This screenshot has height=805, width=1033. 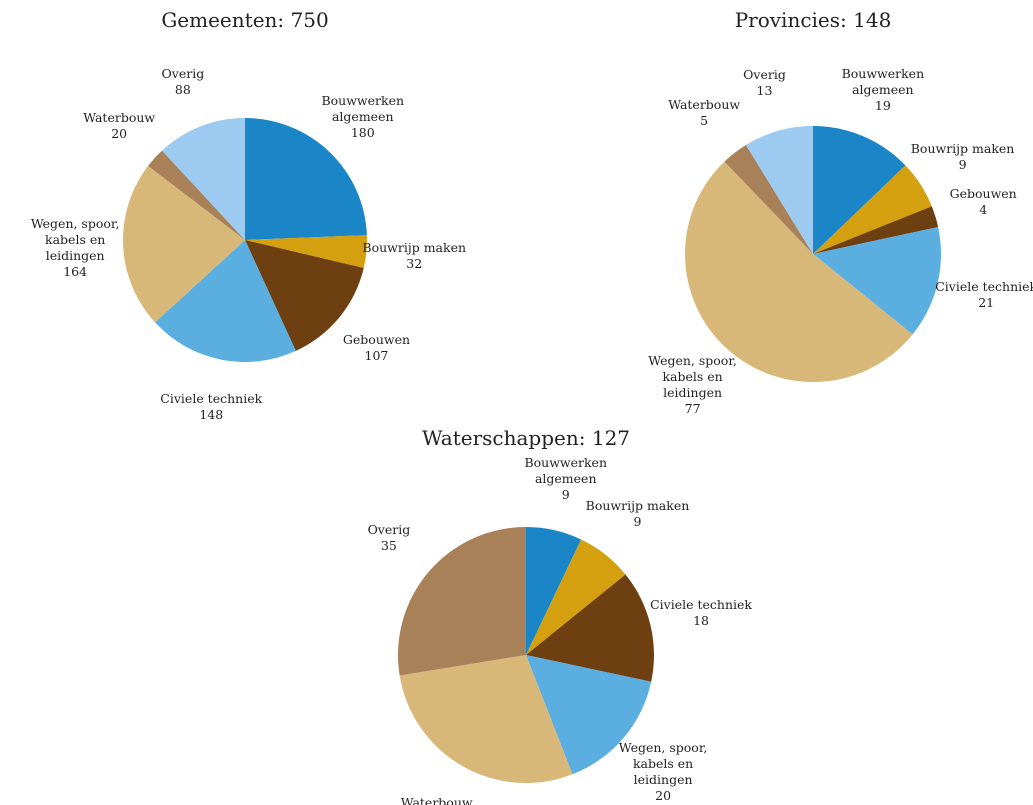 I want to click on slice-label: Overig 88, so click(x=183, y=82).